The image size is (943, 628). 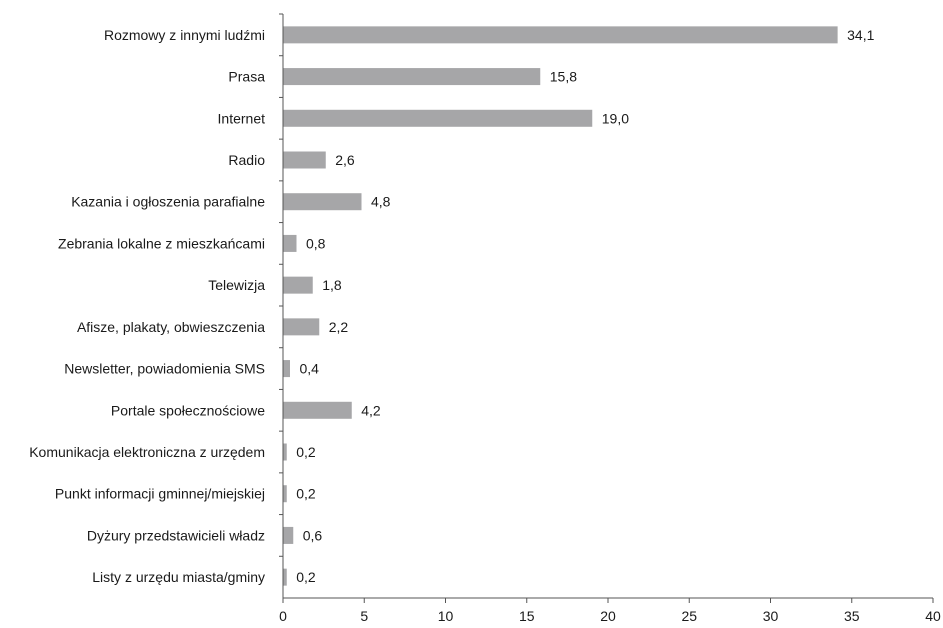 What do you see at coordinates (345, 160) in the screenshot?
I see `value-label-3: 2,6` at bounding box center [345, 160].